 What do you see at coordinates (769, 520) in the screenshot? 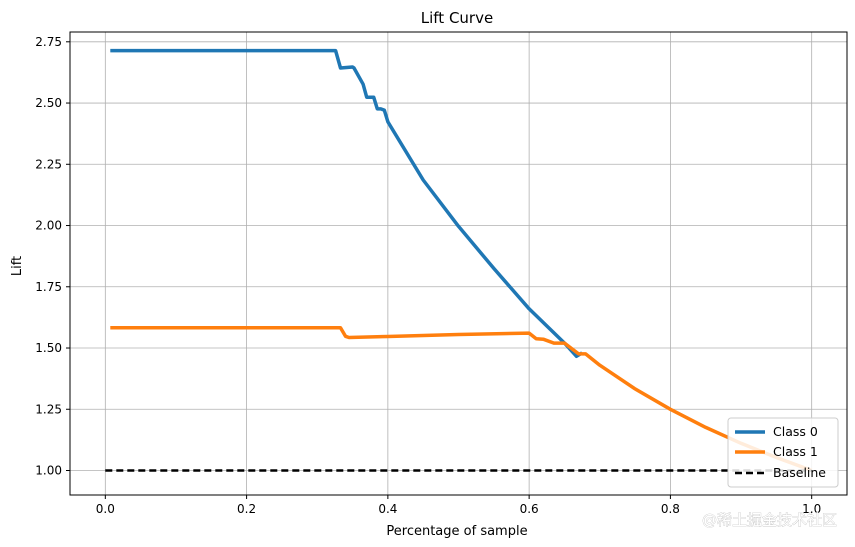
I see `watermark-text: @稀土掘金技术社区` at bounding box center [769, 520].